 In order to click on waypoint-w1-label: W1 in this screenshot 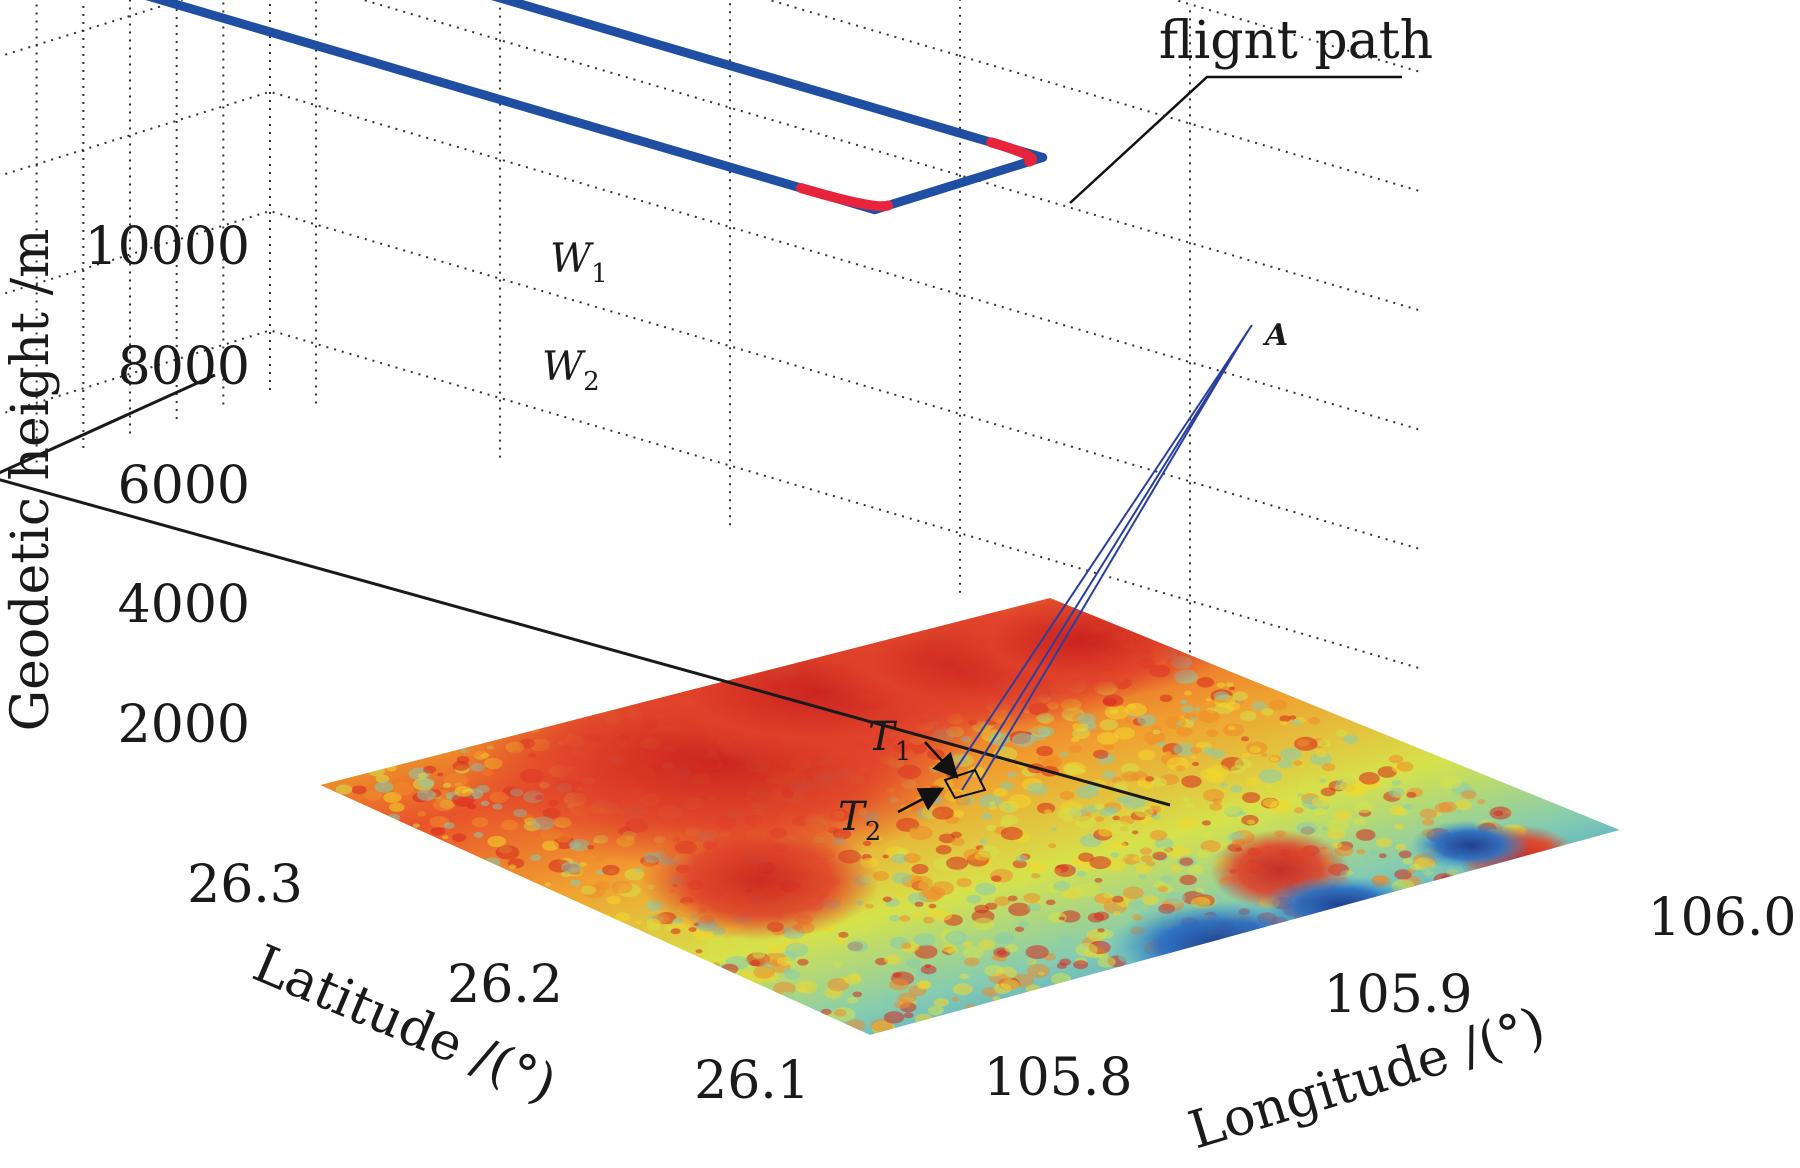, I will do `click(579, 262)`.